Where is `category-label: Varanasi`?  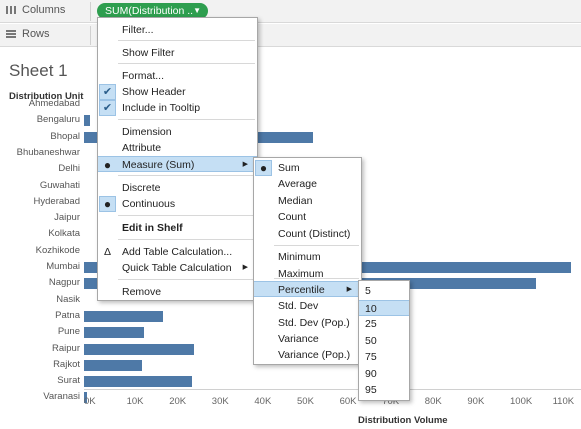 category-label: Varanasi is located at coordinates (61, 397).